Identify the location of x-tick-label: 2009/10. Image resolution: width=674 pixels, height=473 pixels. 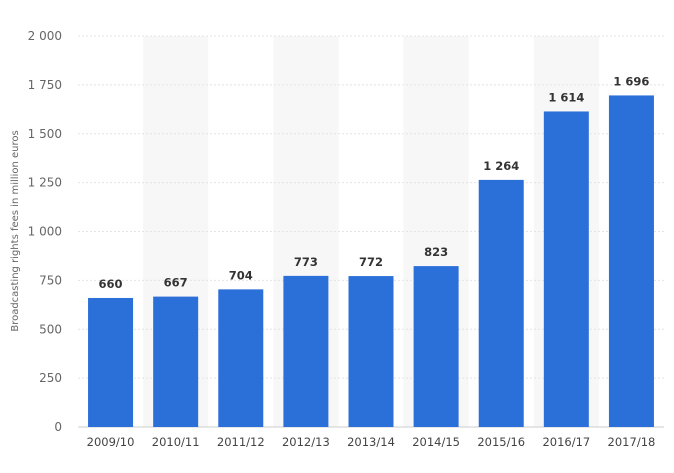
(111, 442).